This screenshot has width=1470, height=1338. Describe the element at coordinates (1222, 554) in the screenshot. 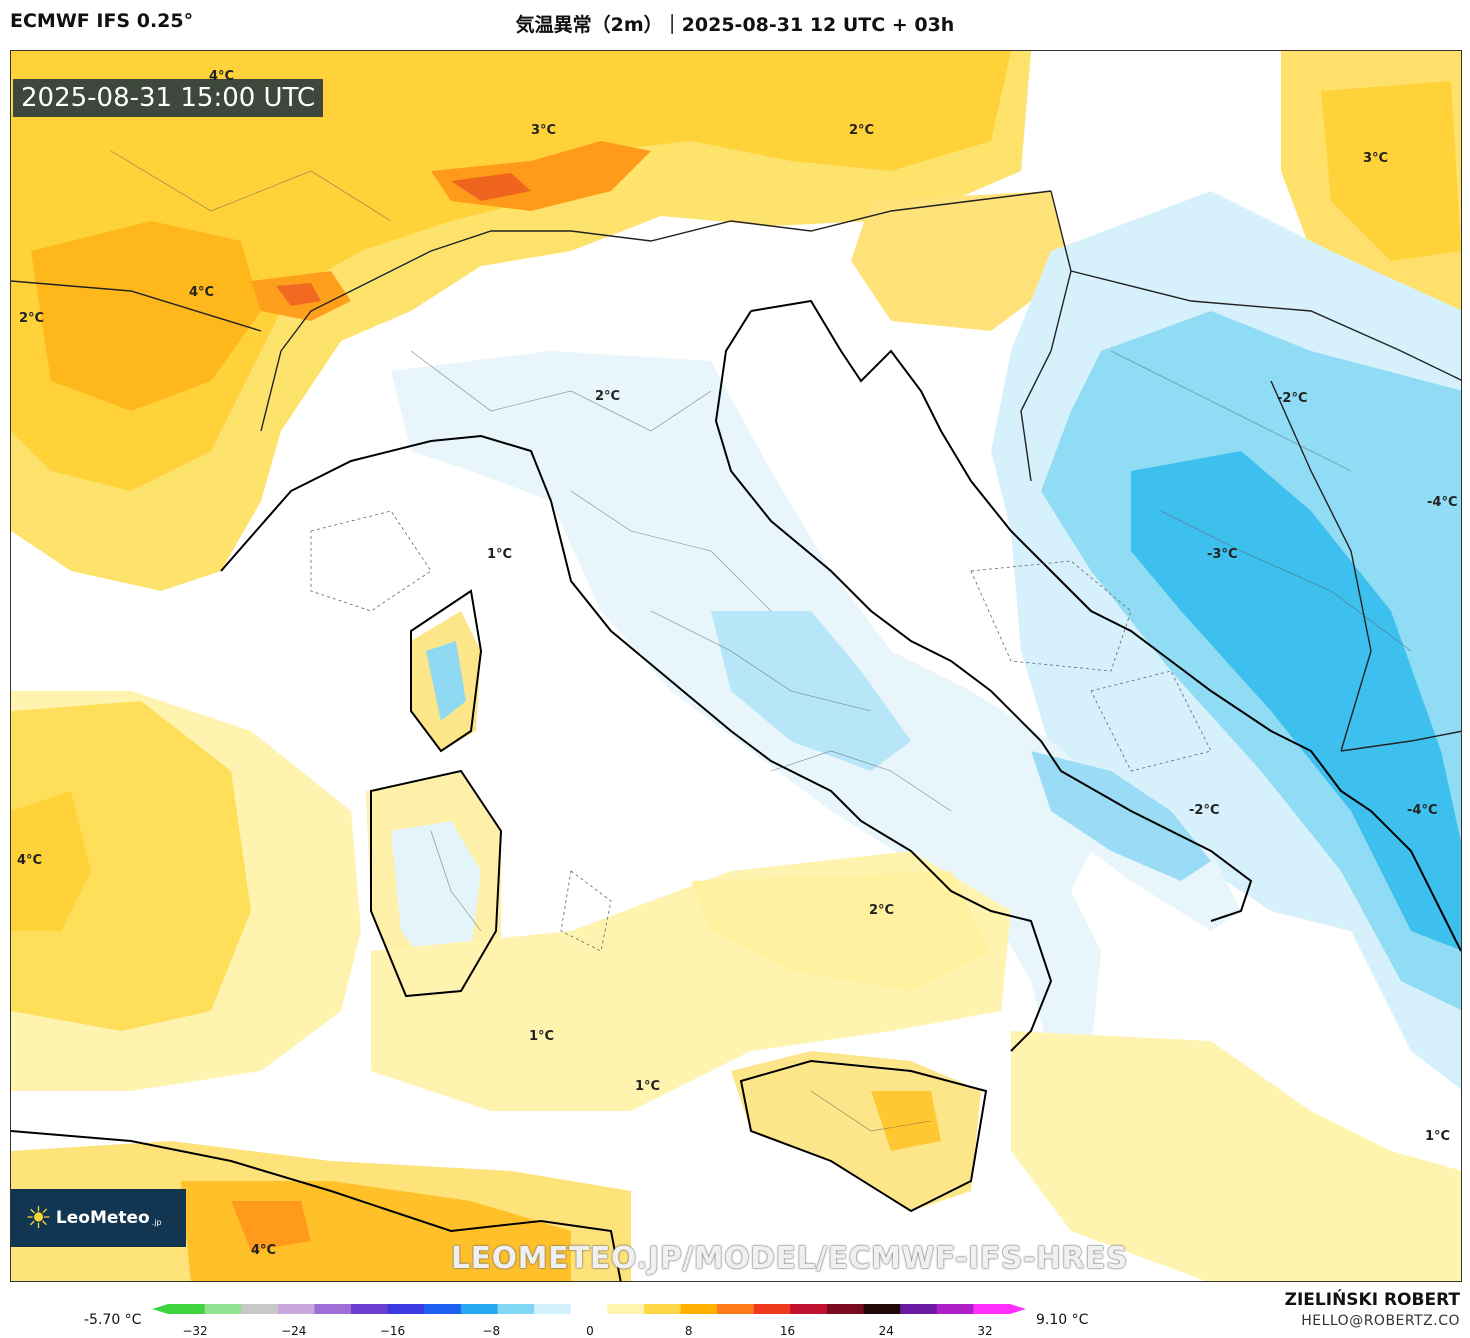

I see `contour-label: -3°C` at that location.